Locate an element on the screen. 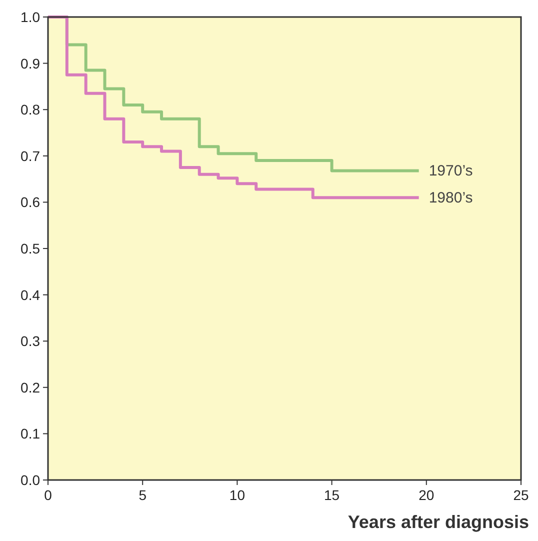 This screenshot has width=538, height=541. y-tick-label: 0.3 is located at coordinates (30, 341).